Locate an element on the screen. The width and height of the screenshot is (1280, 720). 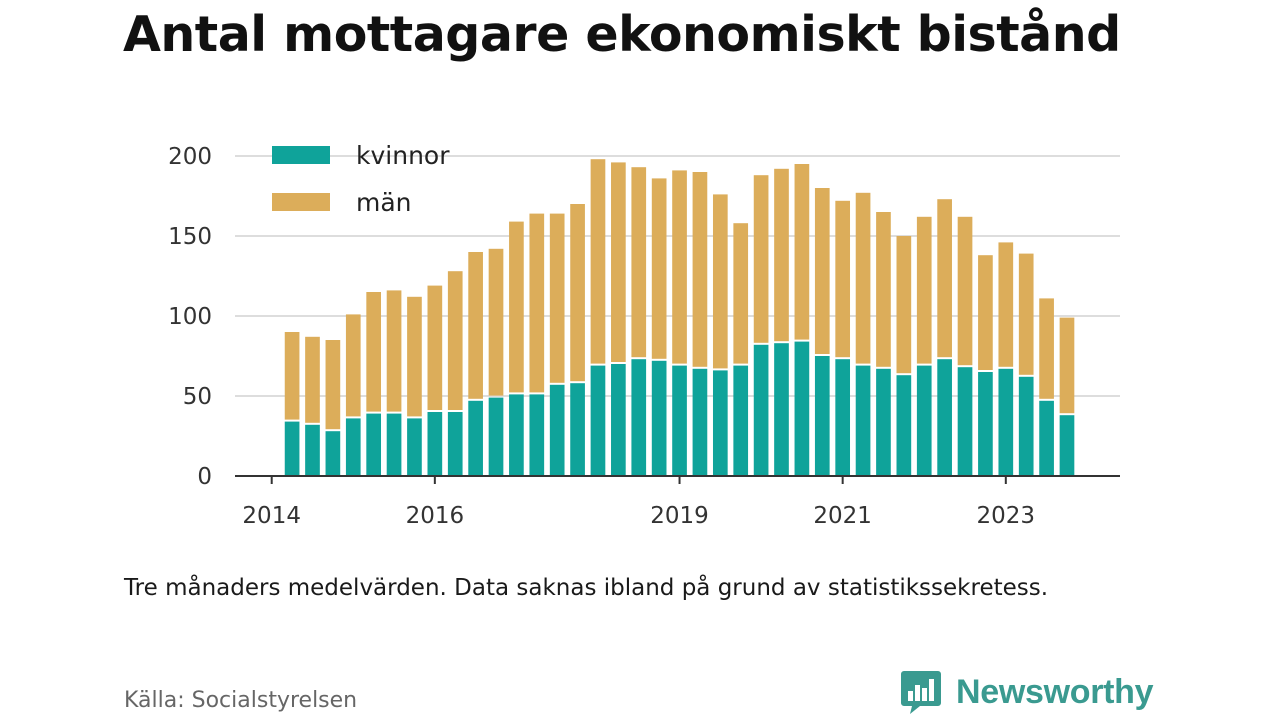
y-tick-label: 50 is located at coordinates (197, 397).